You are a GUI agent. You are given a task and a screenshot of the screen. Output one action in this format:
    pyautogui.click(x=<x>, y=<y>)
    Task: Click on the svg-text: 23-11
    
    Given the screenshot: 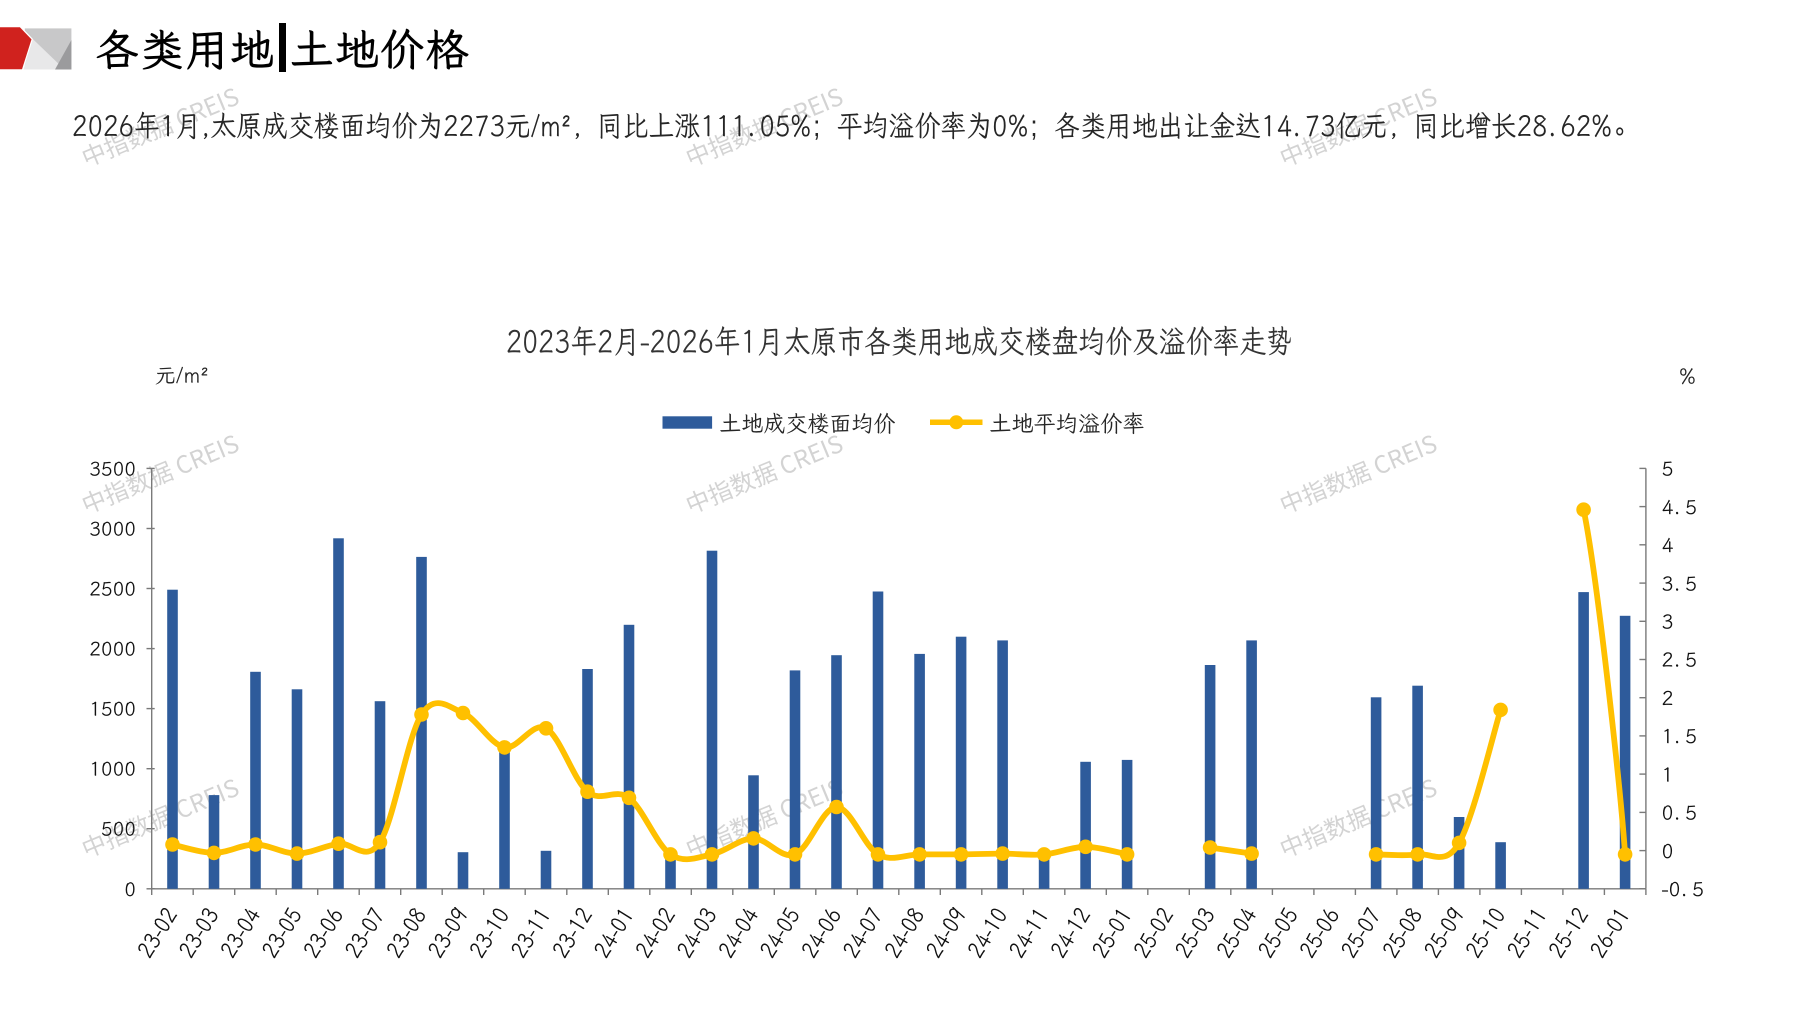 What is the action you would take?
    pyautogui.click(x=531, y=933)
    